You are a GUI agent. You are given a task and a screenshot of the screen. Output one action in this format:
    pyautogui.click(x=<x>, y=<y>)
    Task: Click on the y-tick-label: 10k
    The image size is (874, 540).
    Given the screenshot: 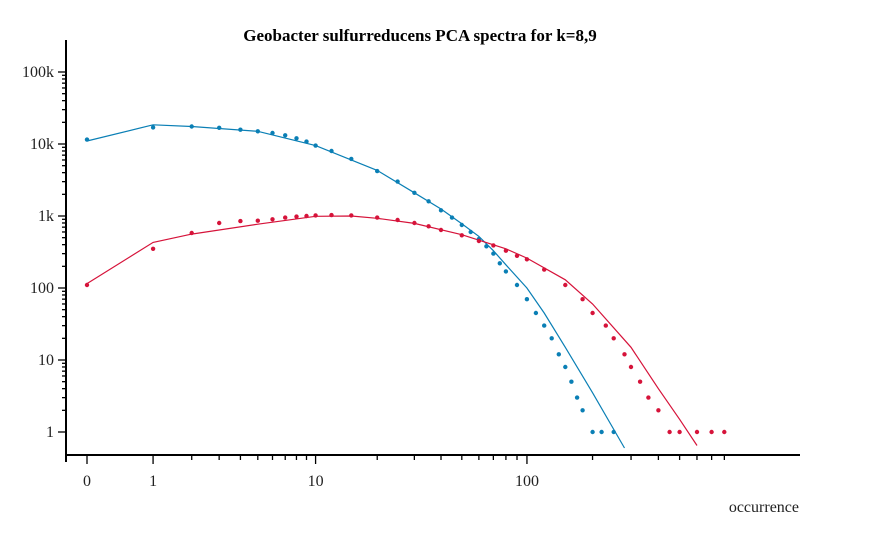 What is the action you would take?
    pyautogui.click(x=42, y=144)
    